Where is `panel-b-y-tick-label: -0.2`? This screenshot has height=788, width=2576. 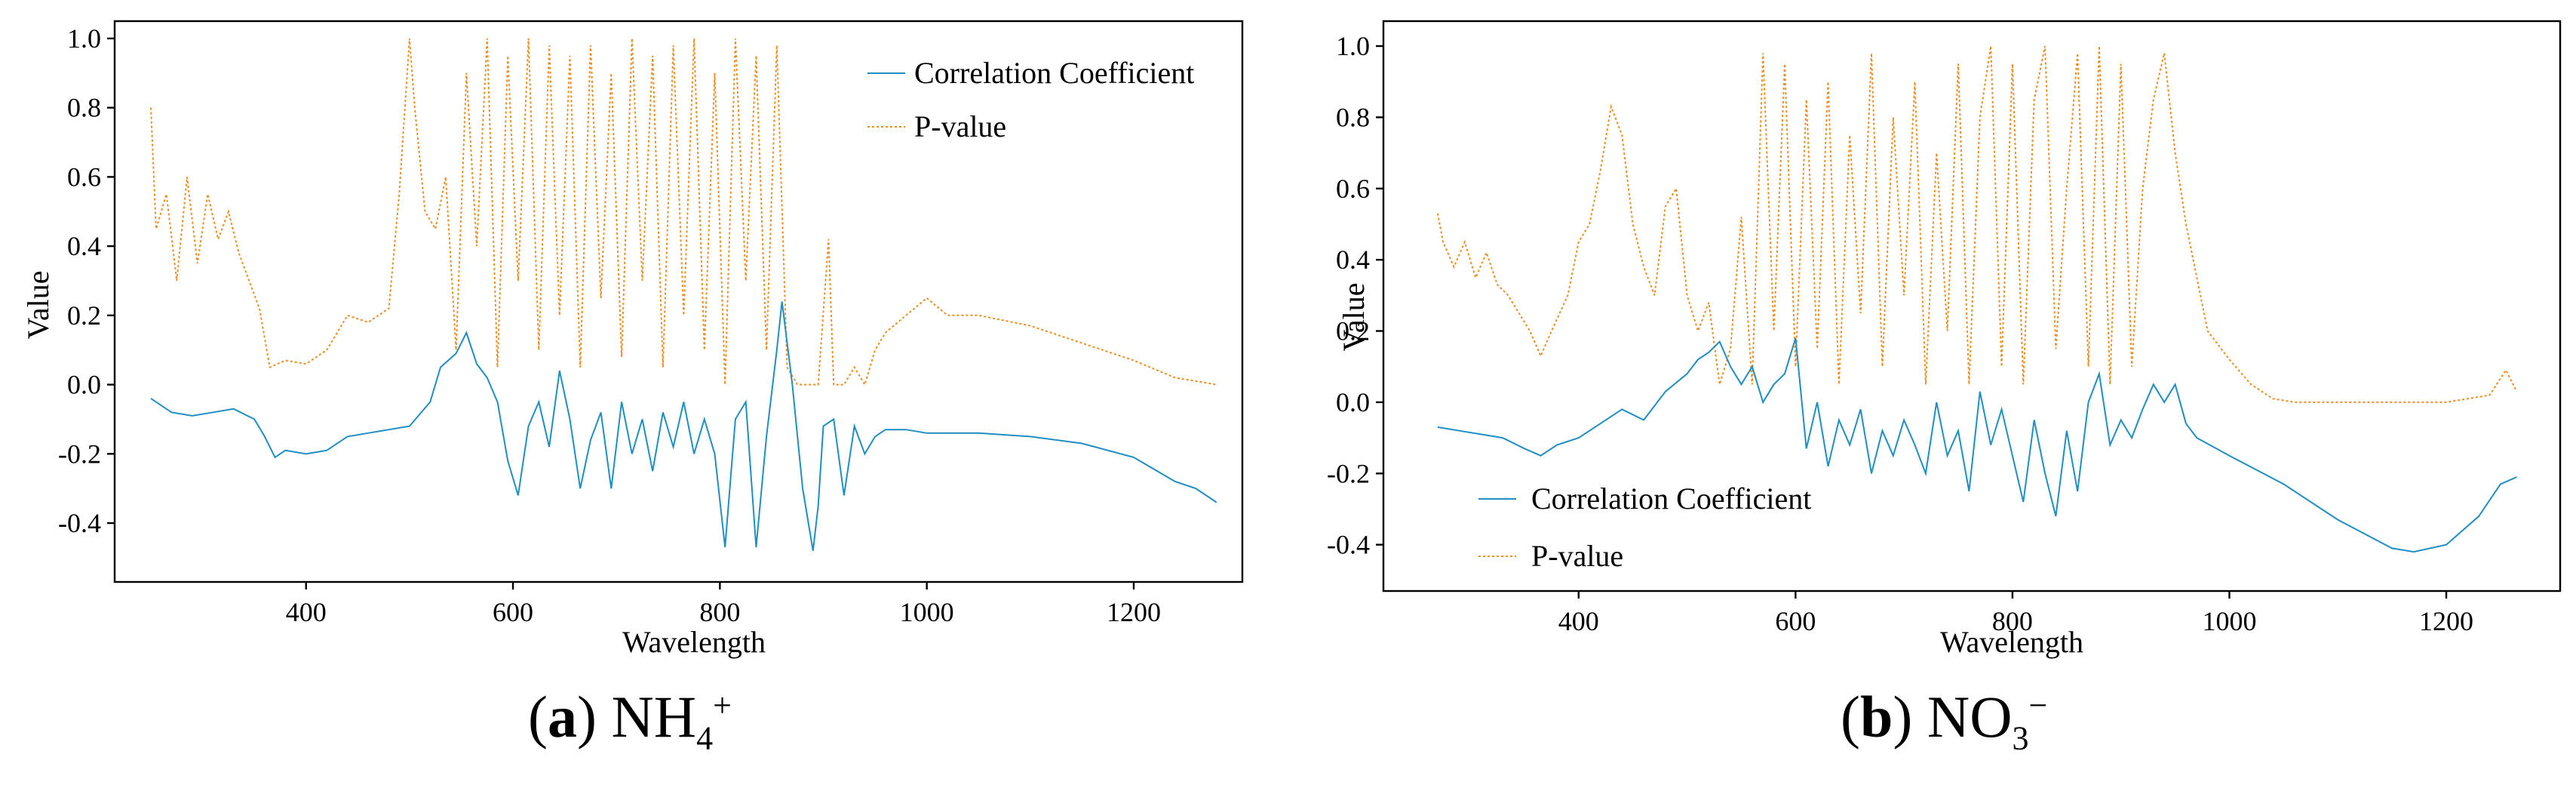
panel-b-y-tick-label: -0.2 is located at coordinates (1348, 473).